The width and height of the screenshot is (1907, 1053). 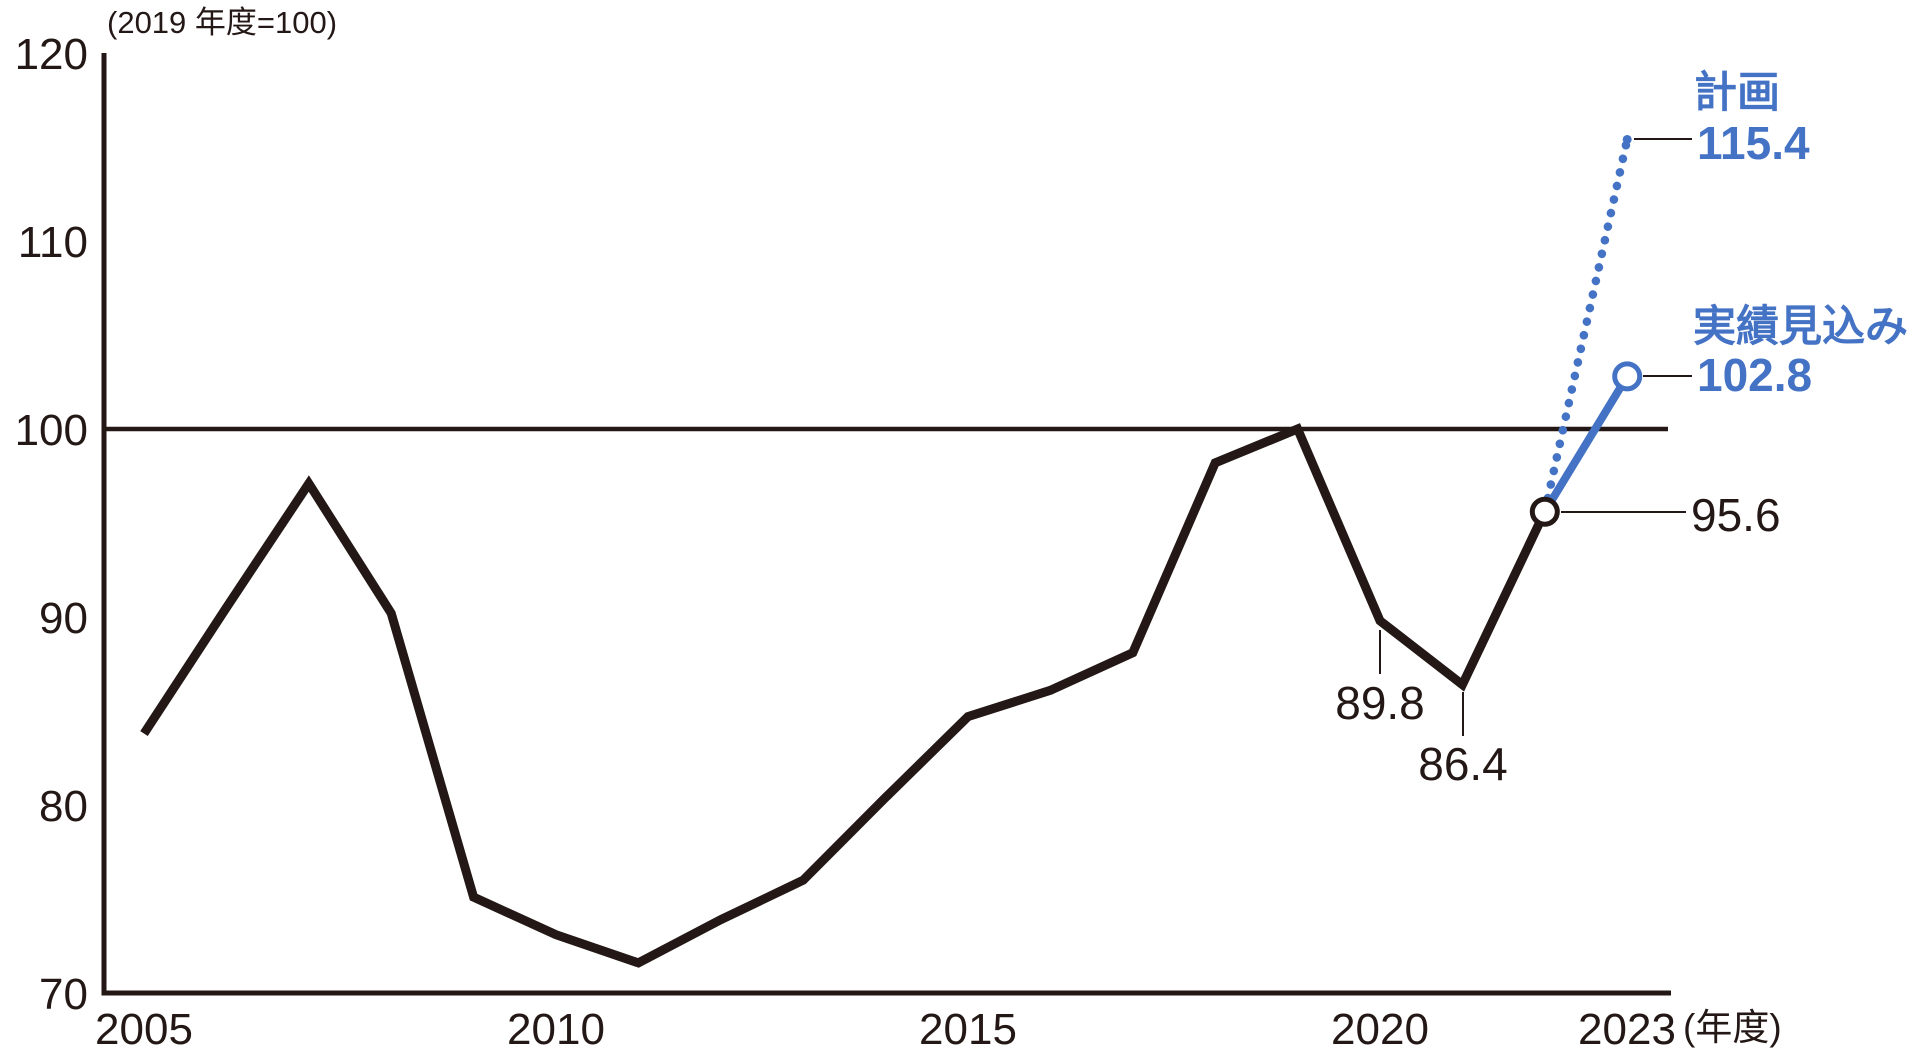 I want to click on annotation-plan-value: 115.4, so click(x=1753, y=143).